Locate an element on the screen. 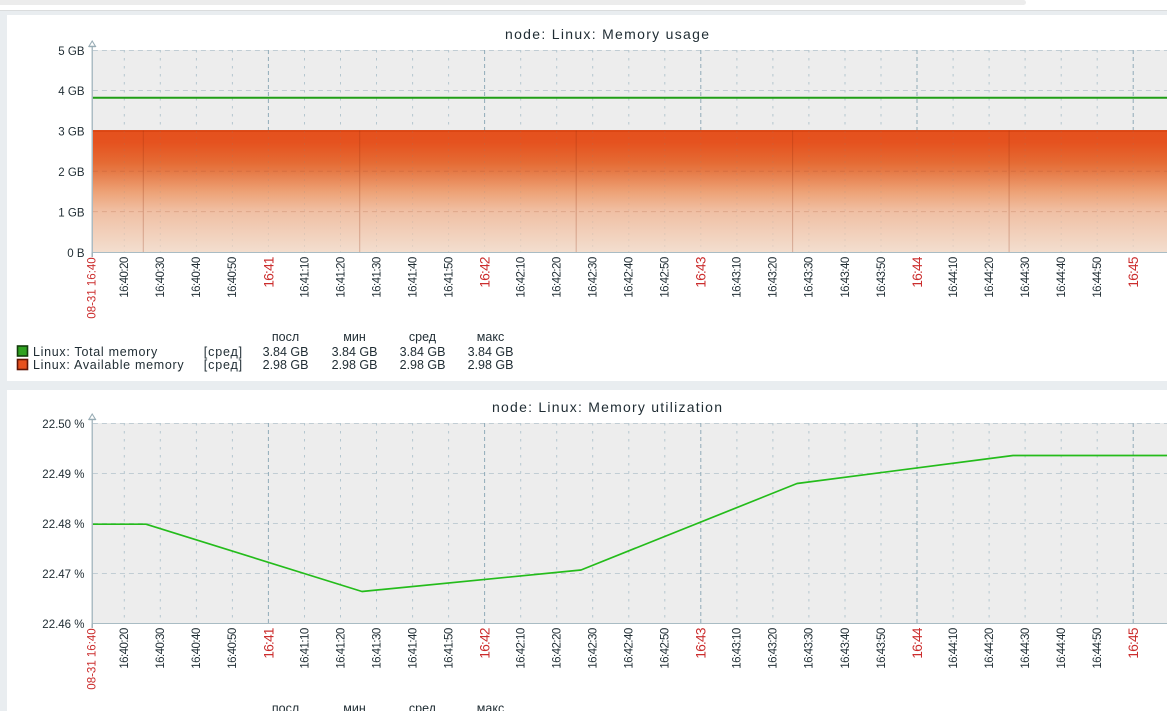 This screenshot has height=711, width=1167. svg-text: 3 GB is located at coordinates (71, 133).